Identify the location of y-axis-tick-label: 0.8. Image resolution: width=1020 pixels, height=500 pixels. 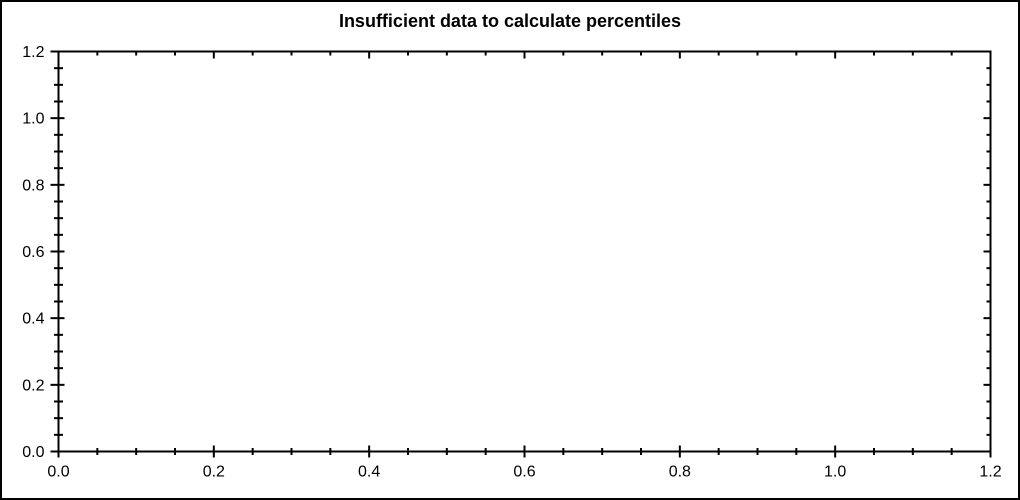
(33, 185).